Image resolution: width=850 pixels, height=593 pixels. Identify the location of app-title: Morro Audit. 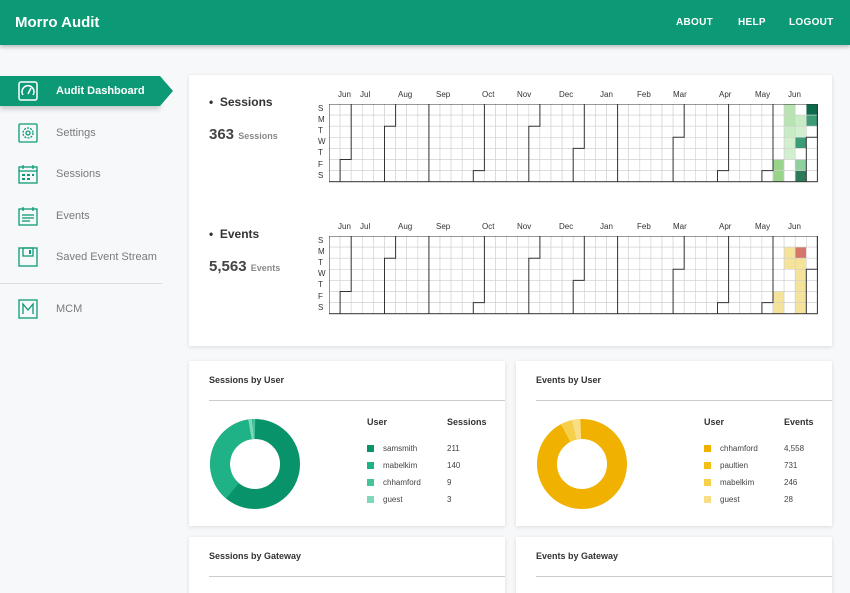
(57, 22).